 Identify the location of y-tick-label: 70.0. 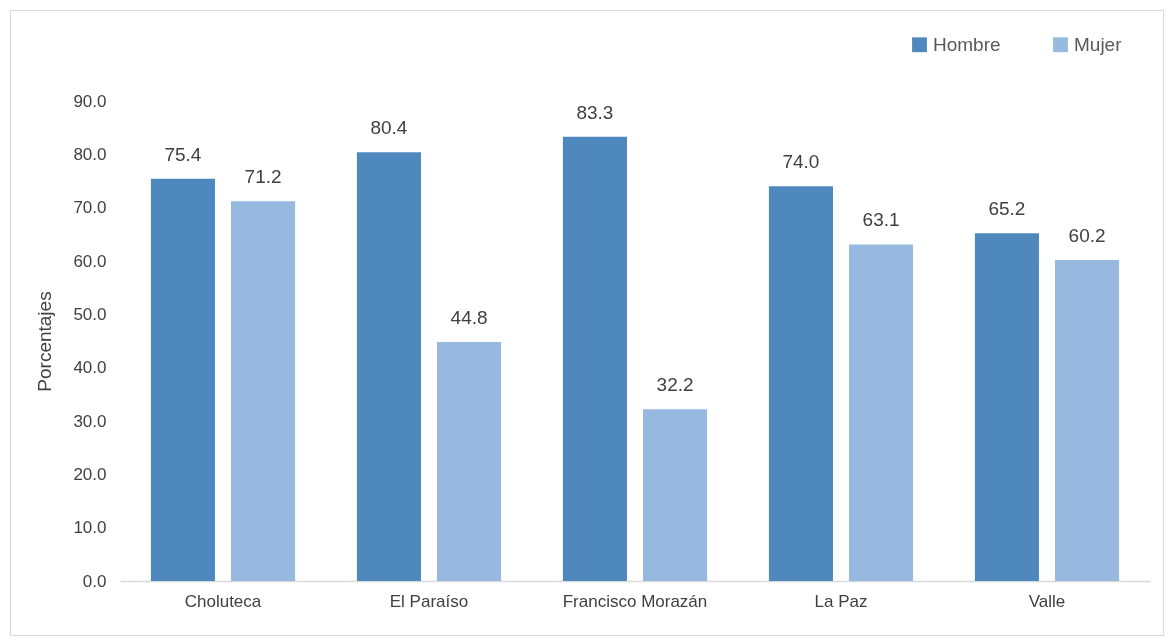
(90, 208).